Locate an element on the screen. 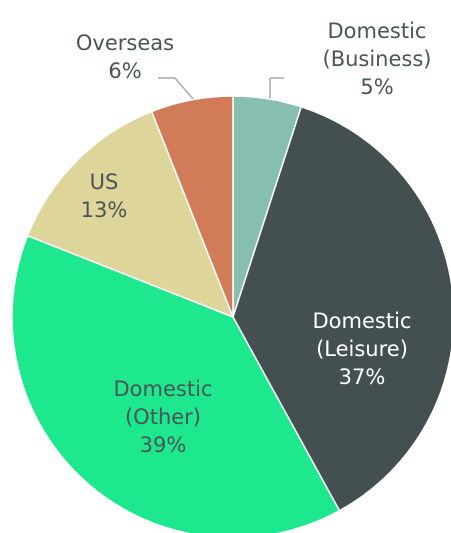 This screenshot has width=451, height=533. label-line: US is located at coordinates (104, 182).